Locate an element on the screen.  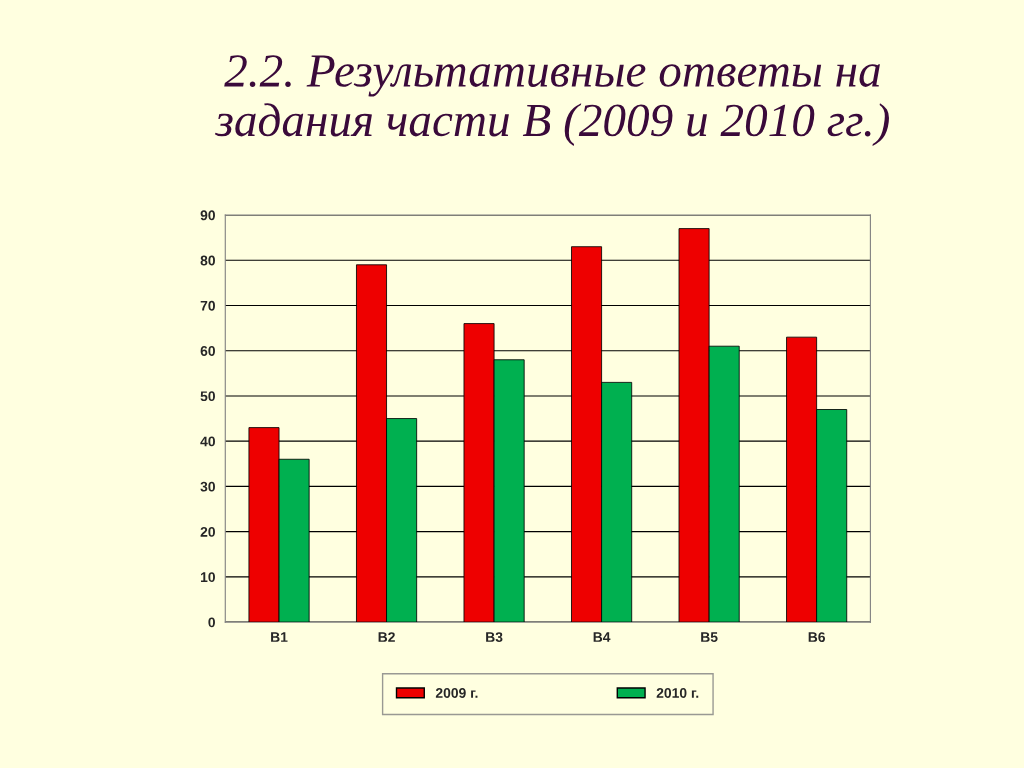
y-tick-label: 10 is located at coordinates (207, 577).